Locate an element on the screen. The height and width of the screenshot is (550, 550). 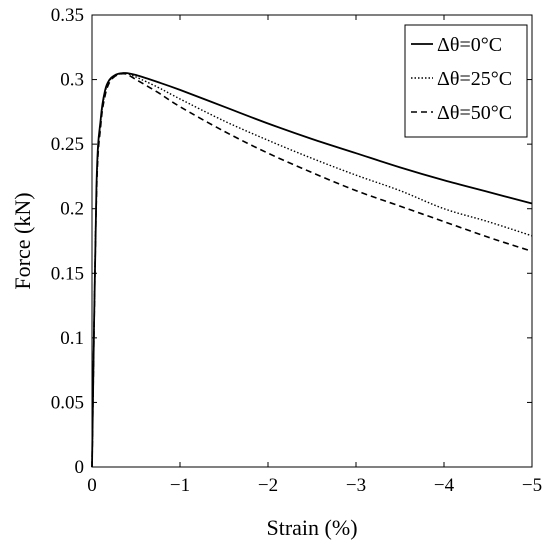
y-tick-label: 0.1 is located at coordinates (72, 338).